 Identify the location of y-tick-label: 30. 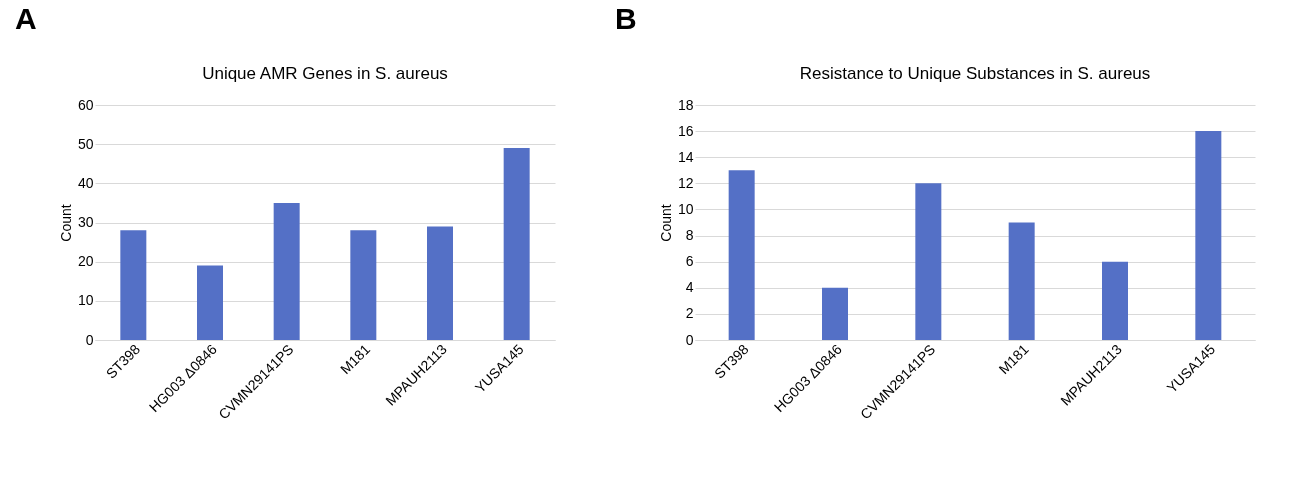
(85, 222).